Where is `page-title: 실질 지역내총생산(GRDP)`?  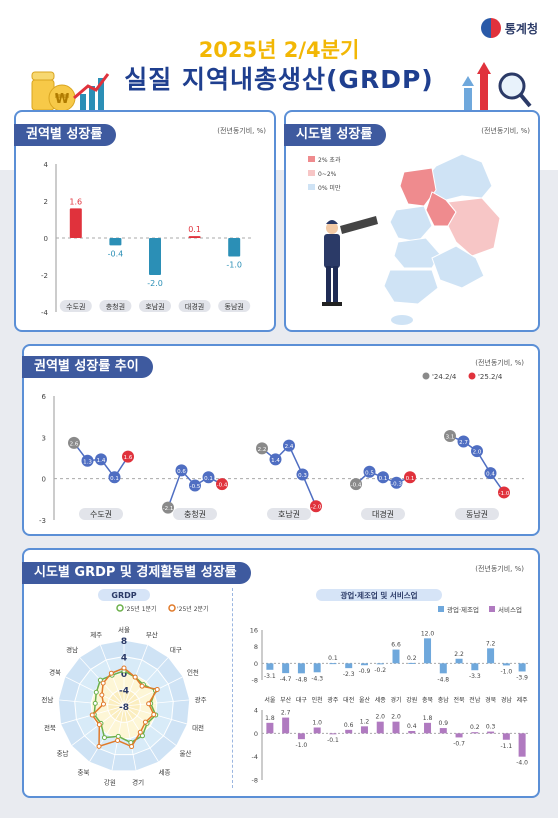 page-title: 실질 지역내총생산(GRDP) is located at coordinates (279, 79).